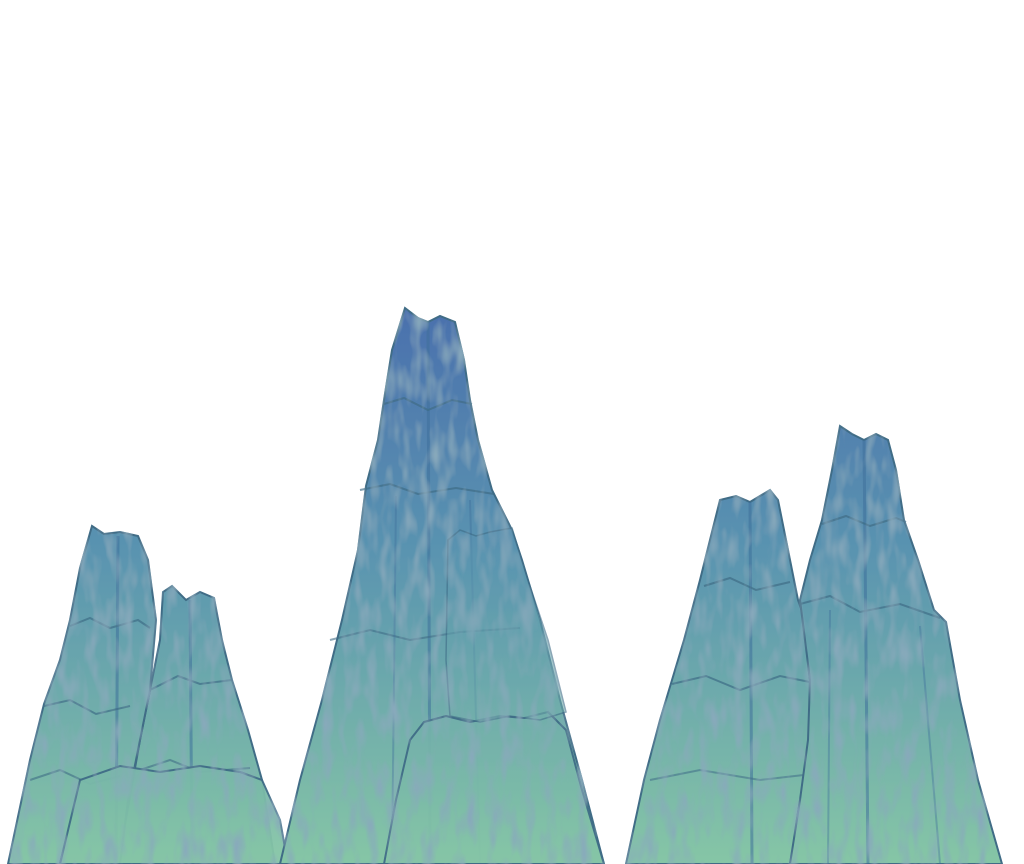  What do you see at coordinates (896, 644) in the screenshot?
I see `right-tall-peak` at bounding box center [896, 644].